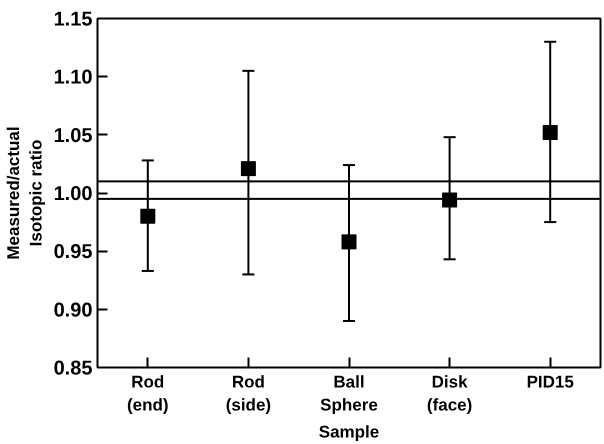 This screenshot has height=444, width=604. Describe the element at coordinates (73, 77) in the screenshot. I see `y-tick-label: 1.10` at that location.